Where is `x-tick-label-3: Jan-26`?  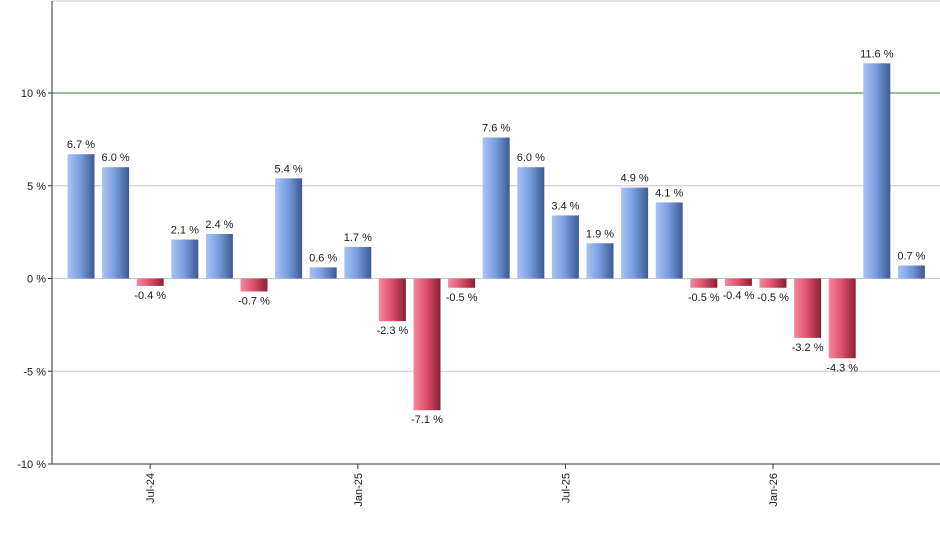 x-tick-label-3: Jan-26 is located at coordinates (774, 490).